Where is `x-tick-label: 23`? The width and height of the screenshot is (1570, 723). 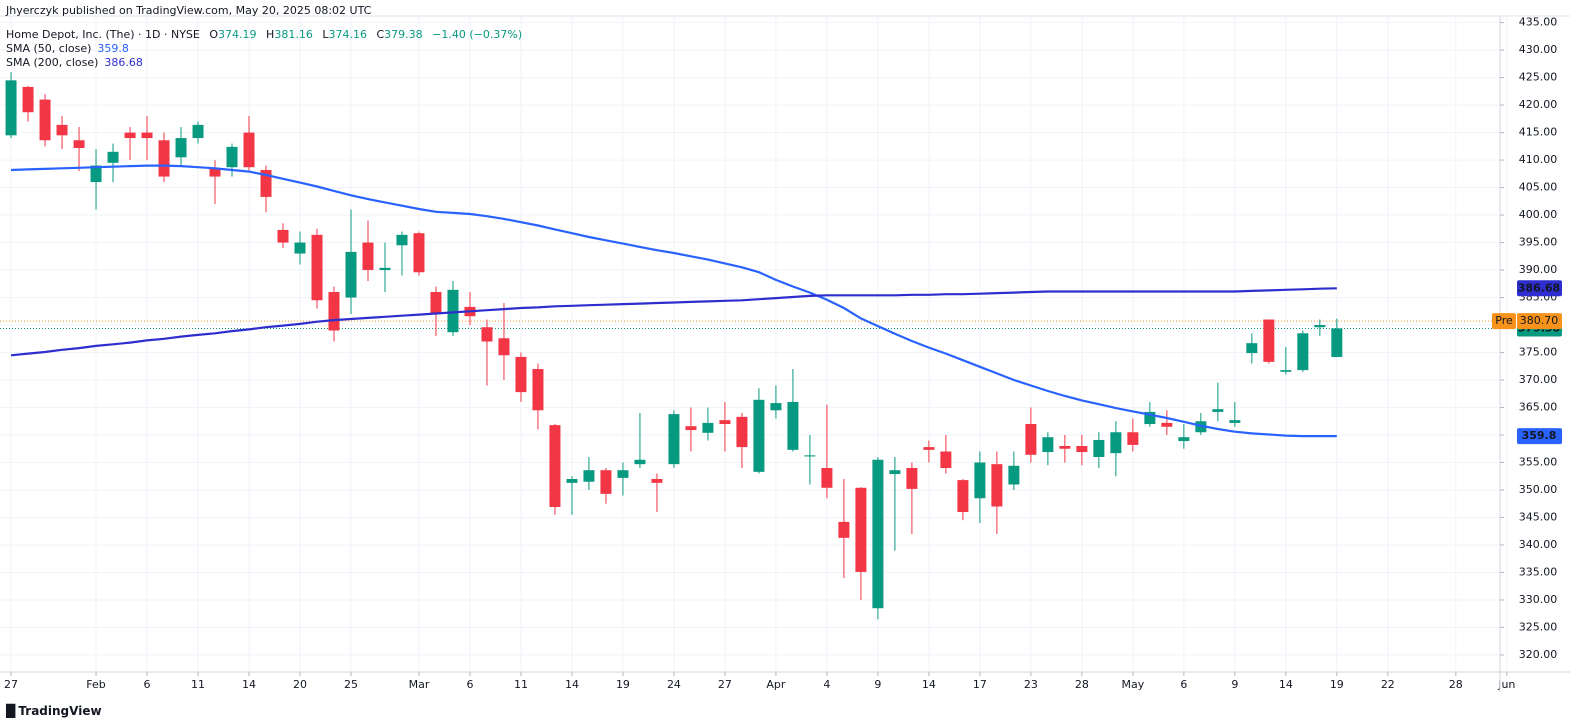
x-tick-label: 23 is located at coordinates (1031, 684).